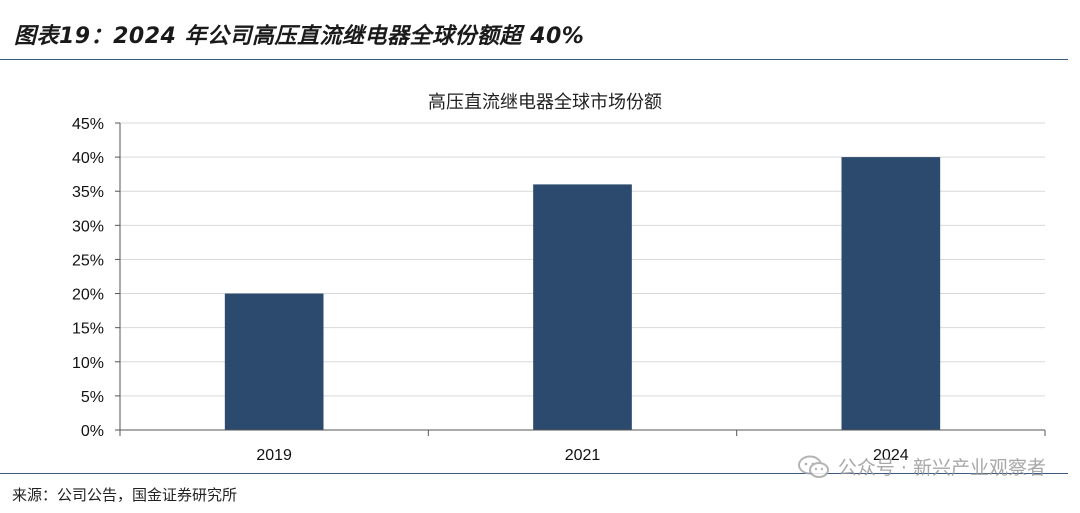 The width and height of the screenshot is (1080, 513). Describe the element at coordinates (534, 473) in the screenshot. I see `bottom-rule` at that location.